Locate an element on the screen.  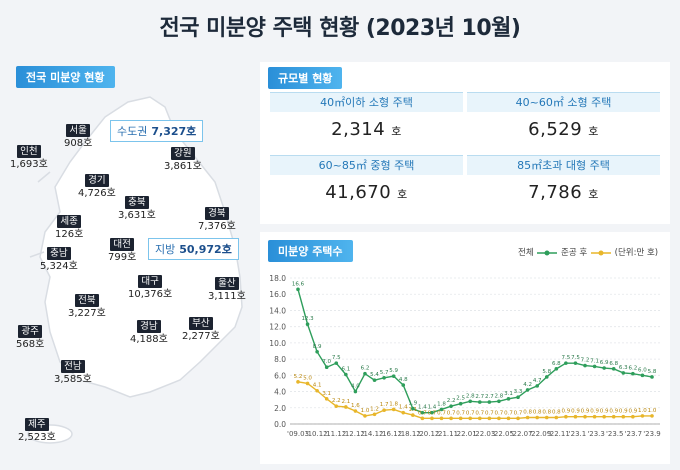
x-tick-label: '23.7 is located at coordinates (634, 434).